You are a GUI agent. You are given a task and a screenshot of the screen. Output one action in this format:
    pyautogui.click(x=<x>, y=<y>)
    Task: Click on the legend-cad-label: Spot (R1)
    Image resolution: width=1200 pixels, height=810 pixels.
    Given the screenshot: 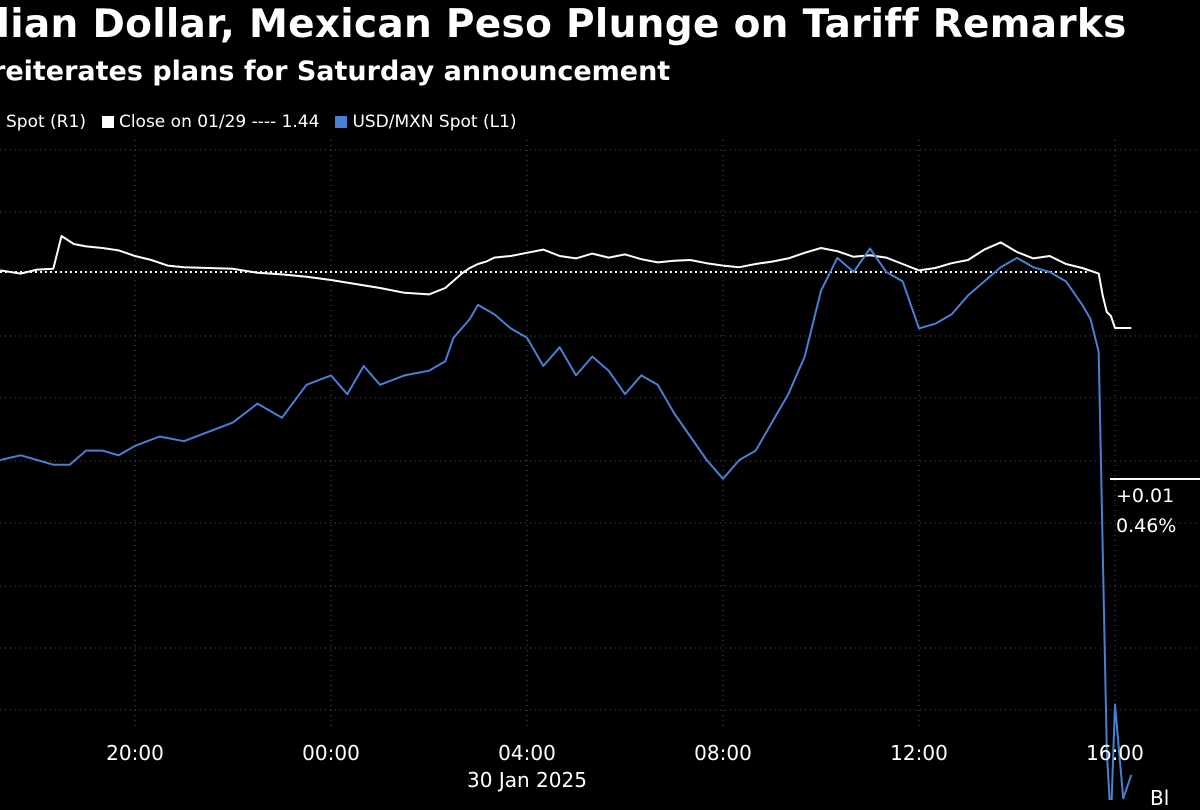 What is the action you would take?
    pyautogui.click(x=46, y=122)
    